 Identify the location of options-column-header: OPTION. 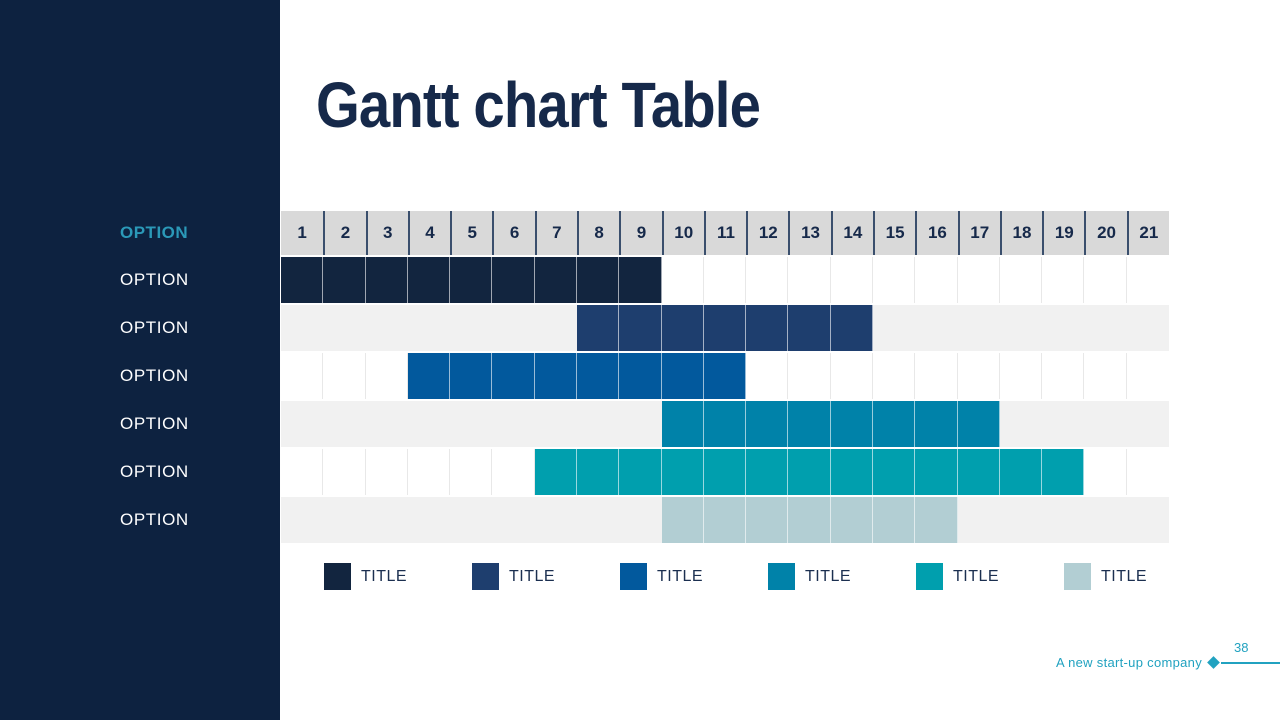
(154, 232).